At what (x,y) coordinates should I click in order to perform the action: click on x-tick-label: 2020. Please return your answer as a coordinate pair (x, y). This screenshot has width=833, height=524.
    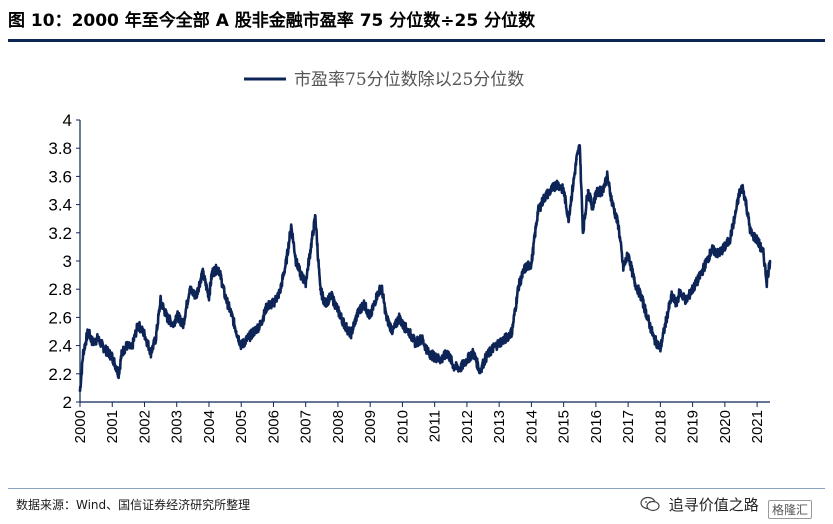
    Looking at the image, I should click on (725, 426).